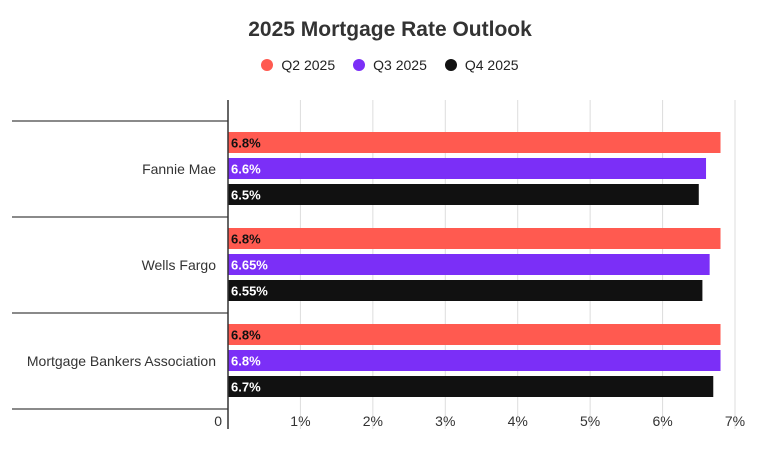  I want to click on bar-label-2-1: 6.55%, so click(249, 291).